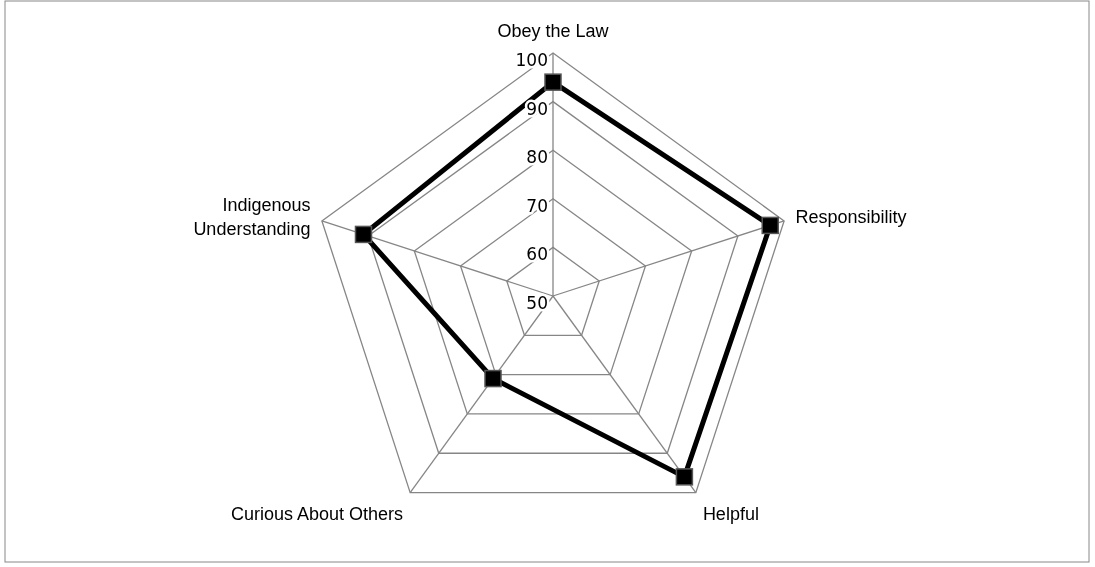 Image resolution: width=1095 pixels, height=567 pixels. What do you see at coordinates (537, 157) in the screenshot?
I see `y-tick-label: 80` at bounding box center [537, 157].